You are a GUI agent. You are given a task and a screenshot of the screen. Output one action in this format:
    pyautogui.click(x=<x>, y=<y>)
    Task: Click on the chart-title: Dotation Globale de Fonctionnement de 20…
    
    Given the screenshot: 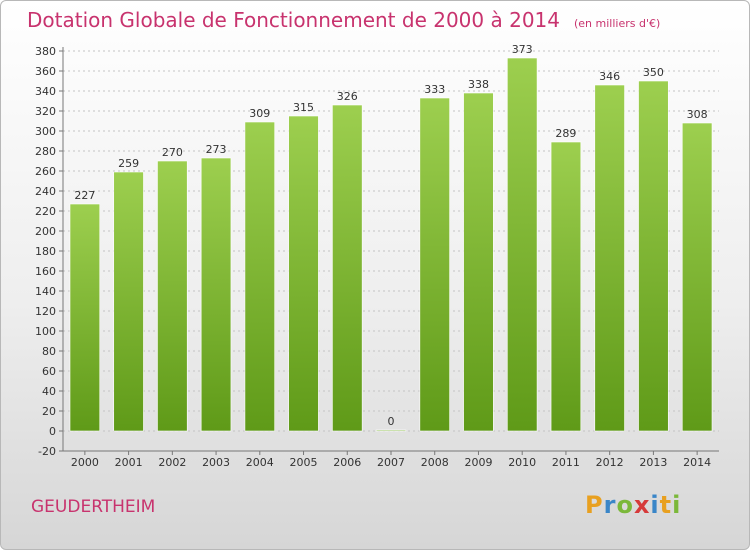 What is the action you would take?
    pyautogui.click(x=343, y=20)
    